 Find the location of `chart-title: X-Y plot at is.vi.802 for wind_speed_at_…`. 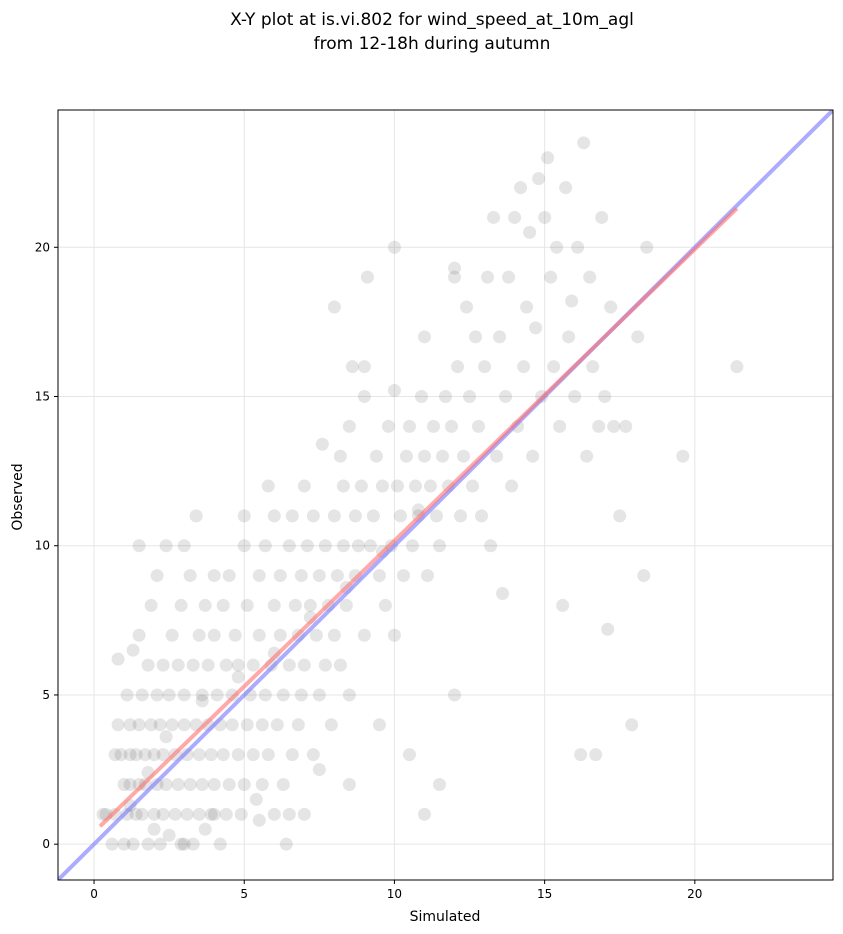

chart-title: X-Y plot at is.vi.802 for wind_speed_at_… is located at coordinates (432, 20).